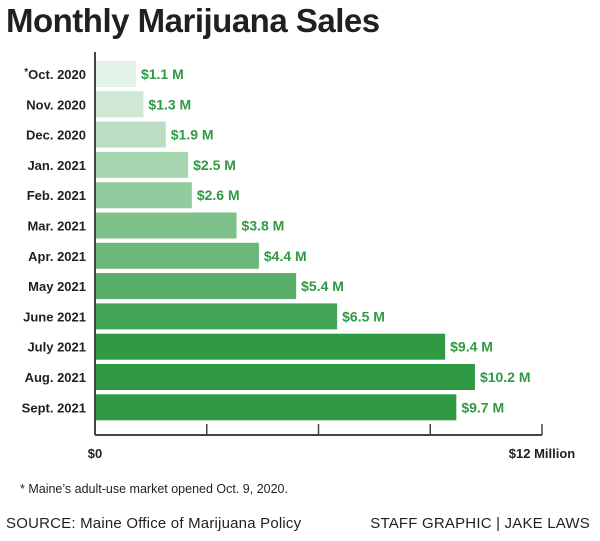  What do you see at coordinates (169, 104) in the screenshot?
I see `value-label: $1.3 M` at bounding box center [169, 104].